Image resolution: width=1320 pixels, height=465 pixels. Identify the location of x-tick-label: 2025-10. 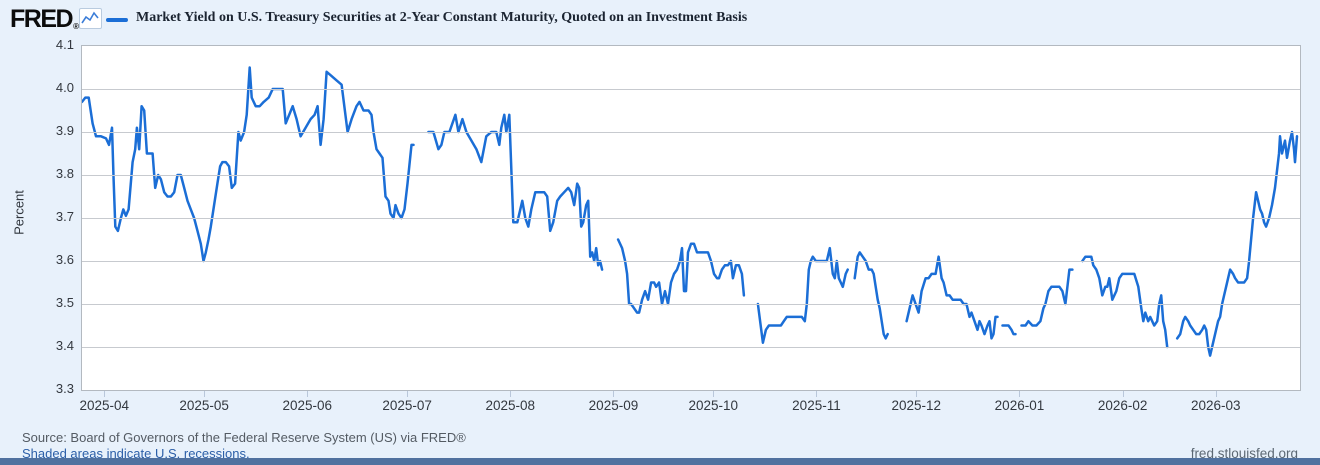
(713, 405).